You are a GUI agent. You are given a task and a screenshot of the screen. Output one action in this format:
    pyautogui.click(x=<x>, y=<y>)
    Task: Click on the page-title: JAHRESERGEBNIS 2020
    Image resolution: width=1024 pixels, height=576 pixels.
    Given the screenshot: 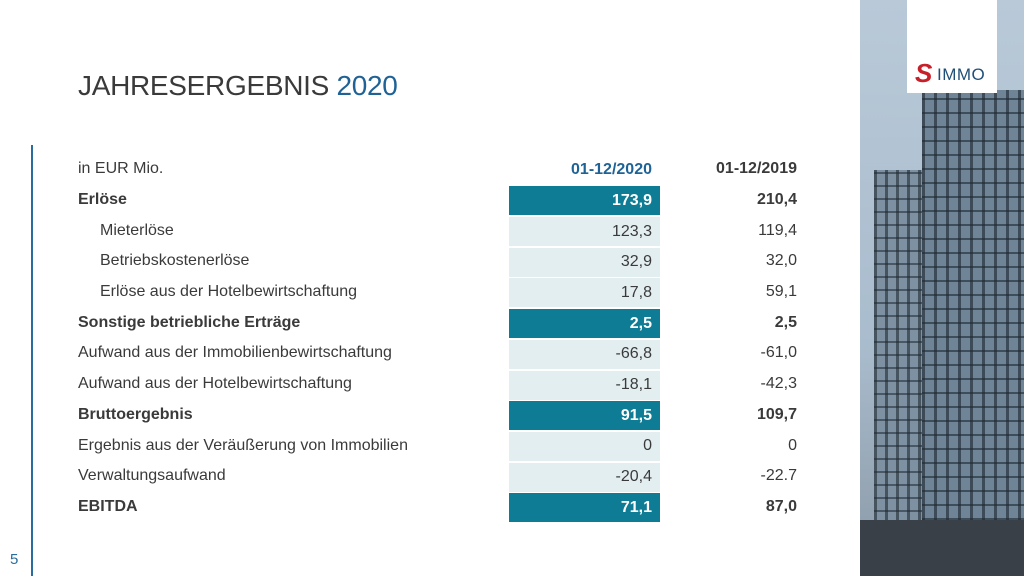 What is the action you would take?
    pyautogui.click(x=238, y=86)
    